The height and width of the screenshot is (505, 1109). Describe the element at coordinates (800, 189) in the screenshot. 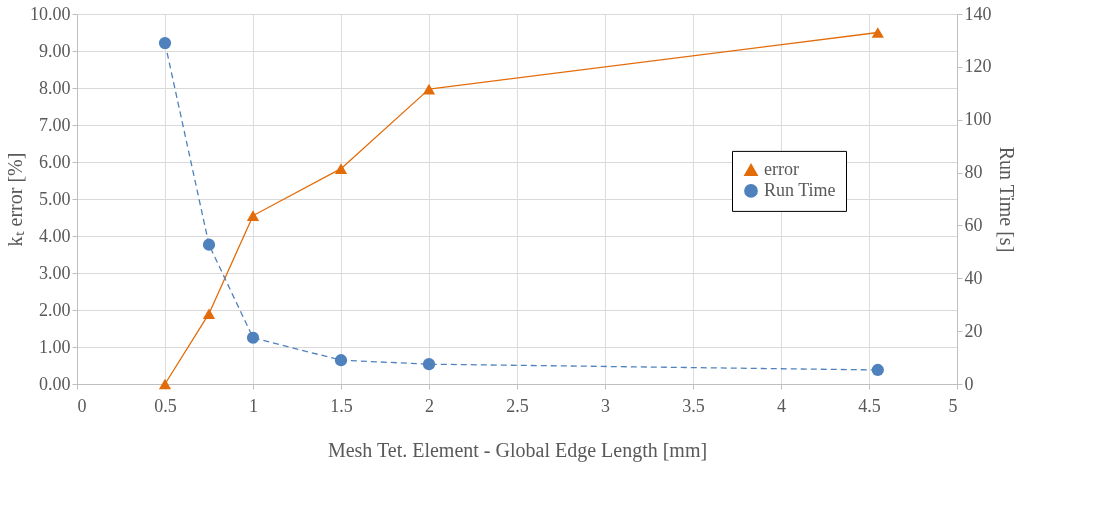

I see `legend-label: Run Time` at that location.